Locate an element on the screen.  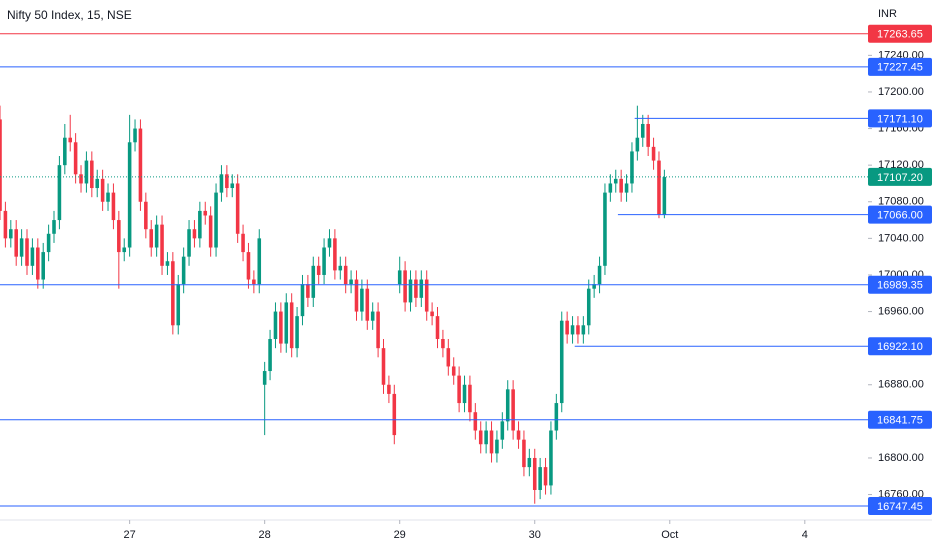
level-label: 17066.00 is located at coordinates (900, 215).